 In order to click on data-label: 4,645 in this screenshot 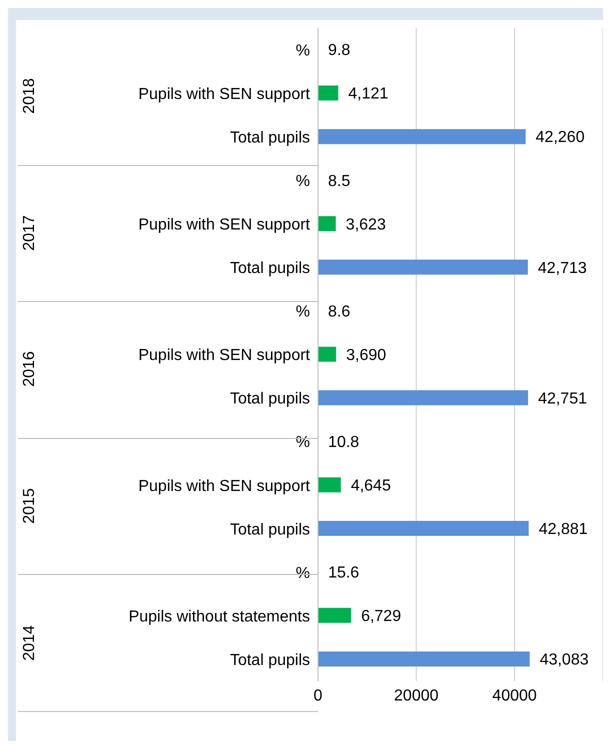, I will do `click(370, 486)`.